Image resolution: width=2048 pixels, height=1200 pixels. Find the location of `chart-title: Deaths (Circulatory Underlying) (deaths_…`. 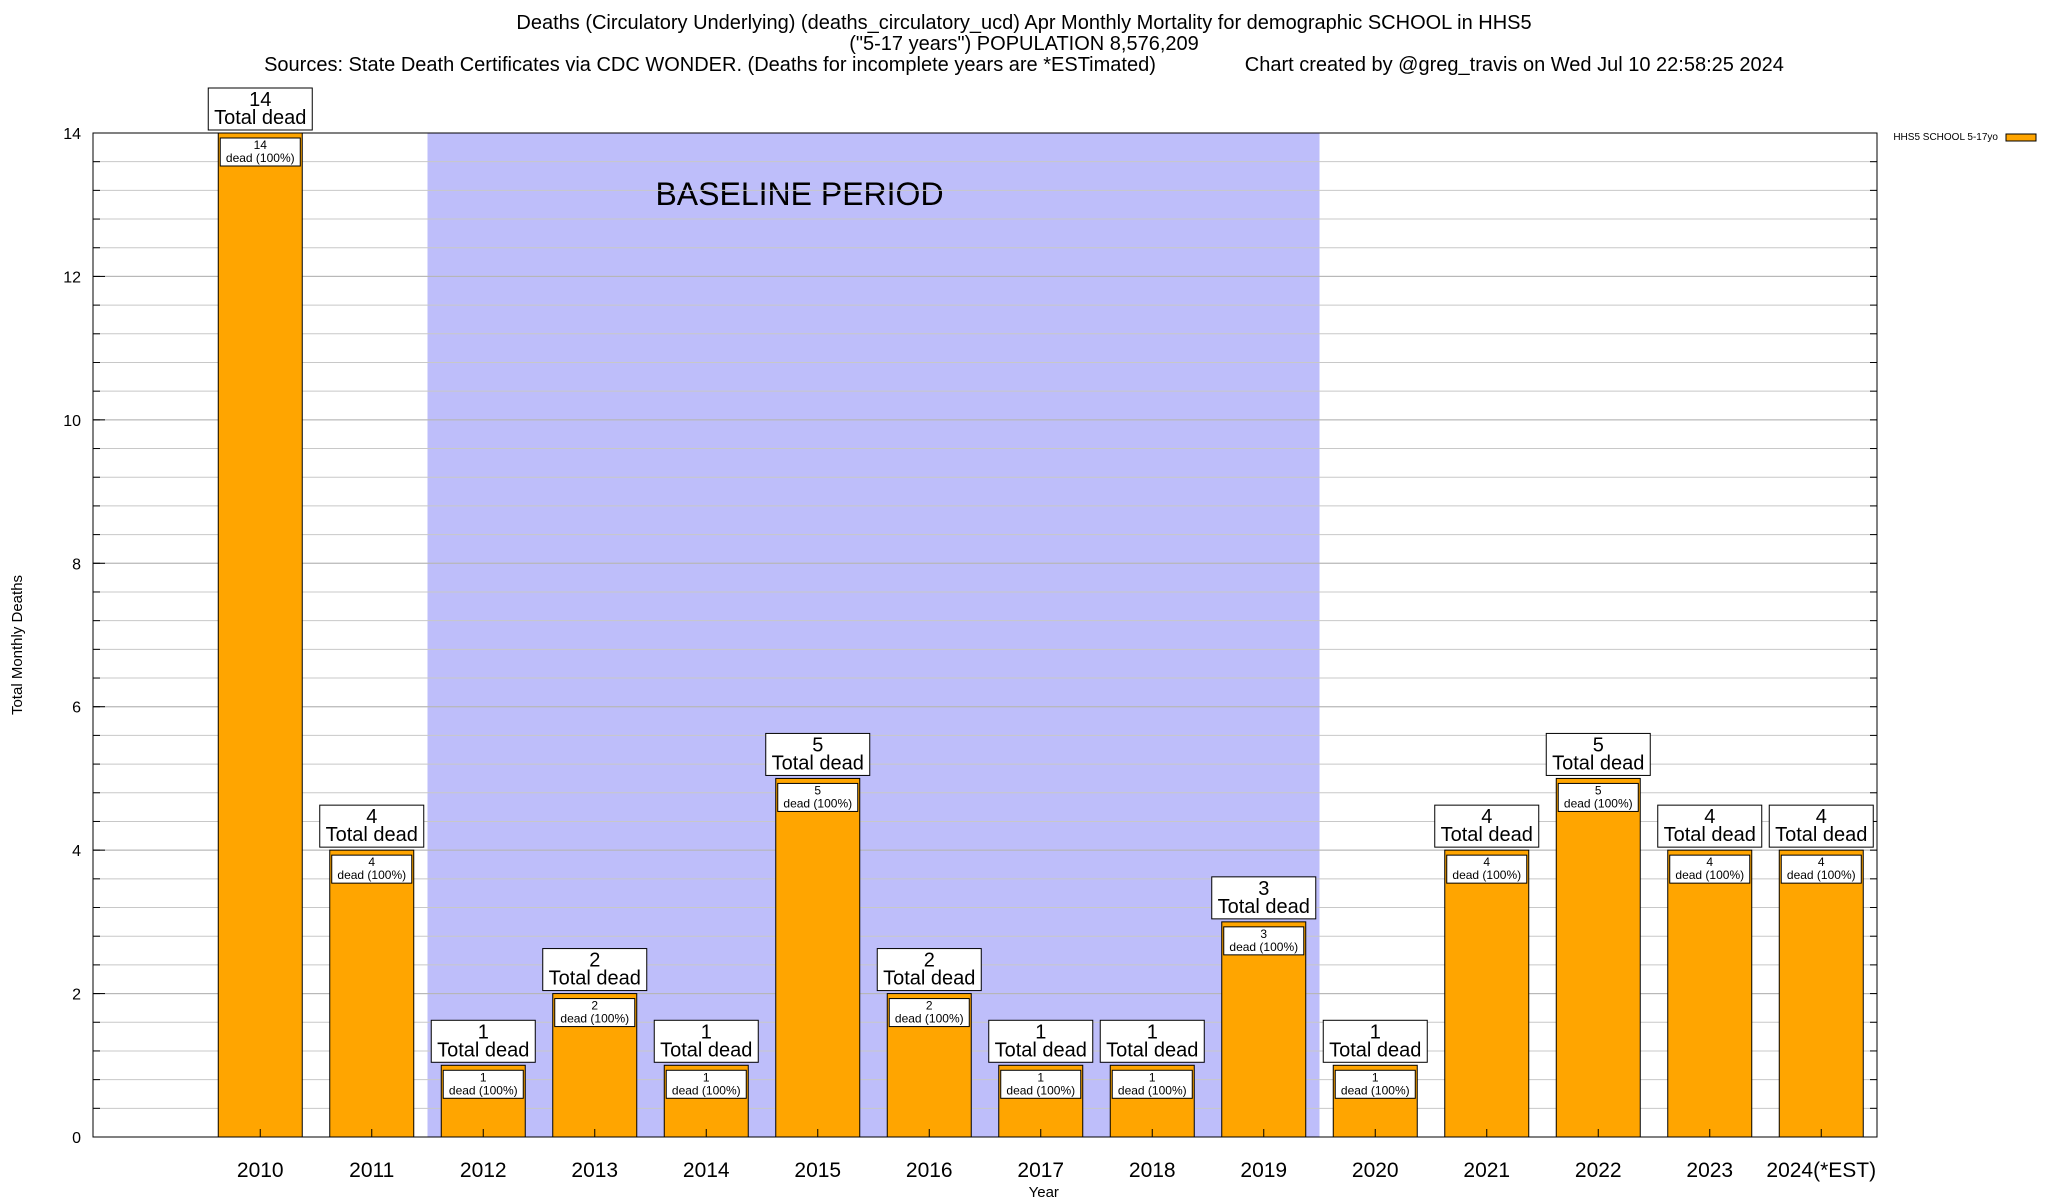

chart-title: Deaths (Circulatory Underlying) (deaths_… is located at coordinates (1024, 23).